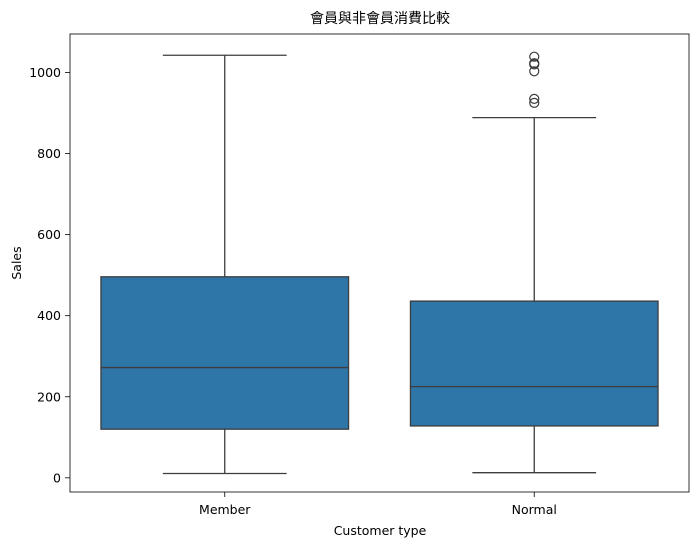 The height and width of the screenshot is (547, 699). What do you see at coordinates (16, 262) in the screenshot?
I see `y-axis-label: Sales` at bounding box center [16, 262].